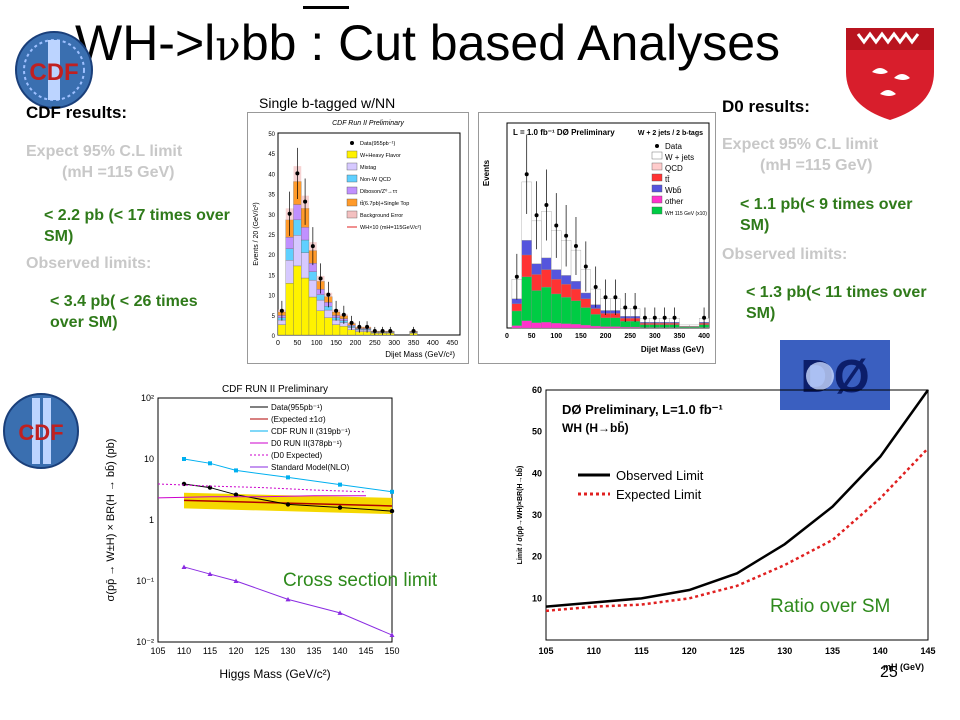  I want to click on x-tick-label: 120, so click(235, 651).